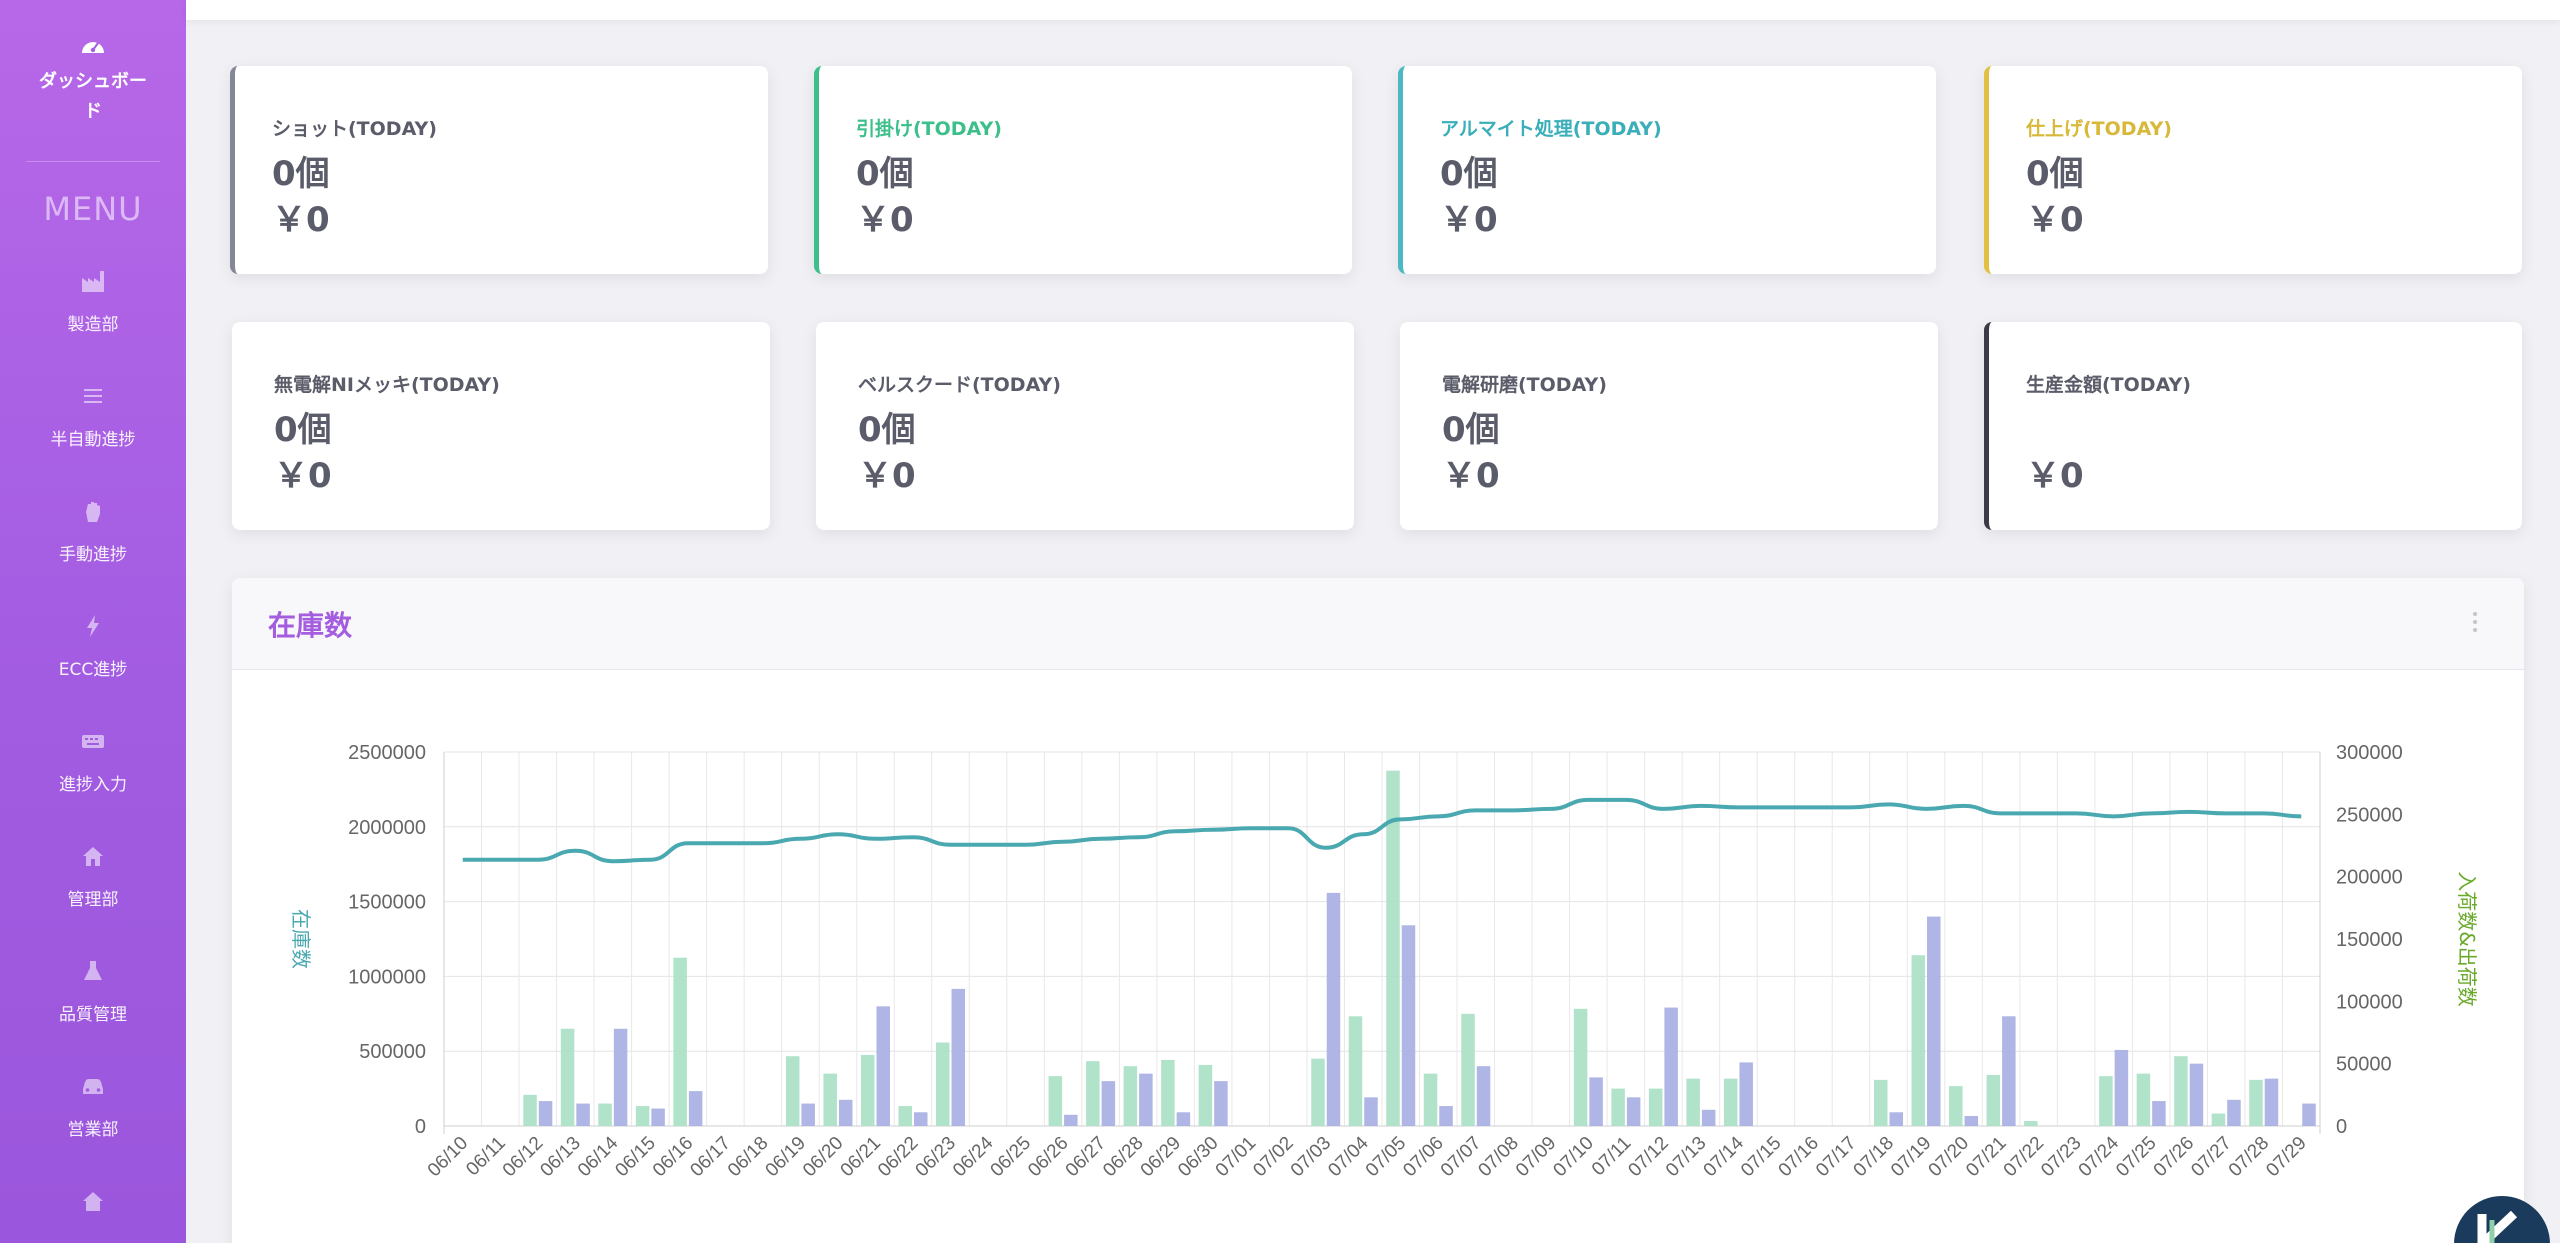 Image resolution: width=2560 pixels, height=1243 pixels. Describe the element at coordinates (959, 385) in the screenshot. I see `card-title: ベルスクード(TODAY)` at that location.